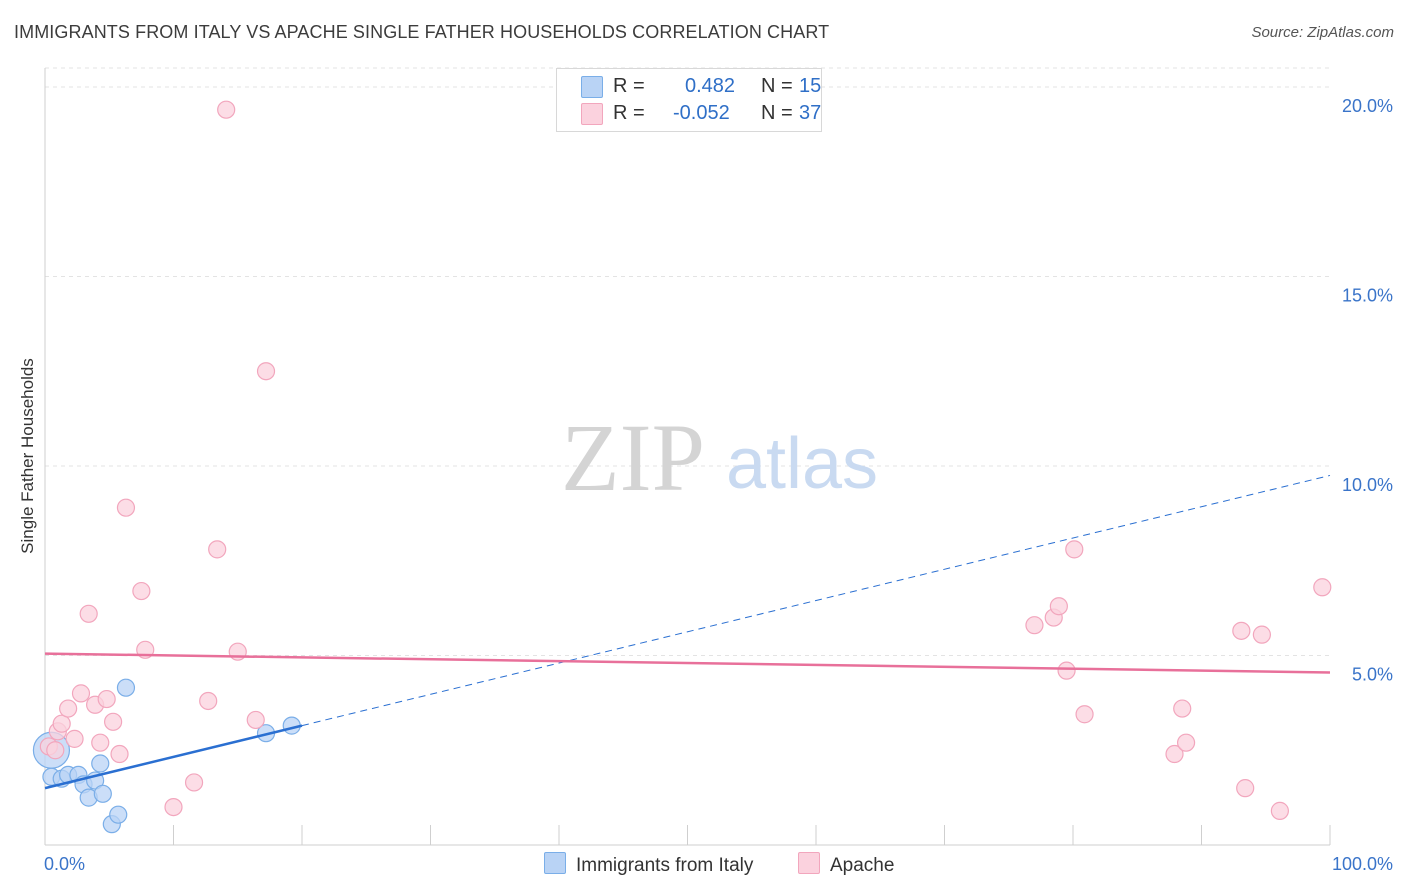  What do you see at coordinates (810, 86) in the screenshot?
I see `italy-n-value: 15` at bounding box center [810, 86].